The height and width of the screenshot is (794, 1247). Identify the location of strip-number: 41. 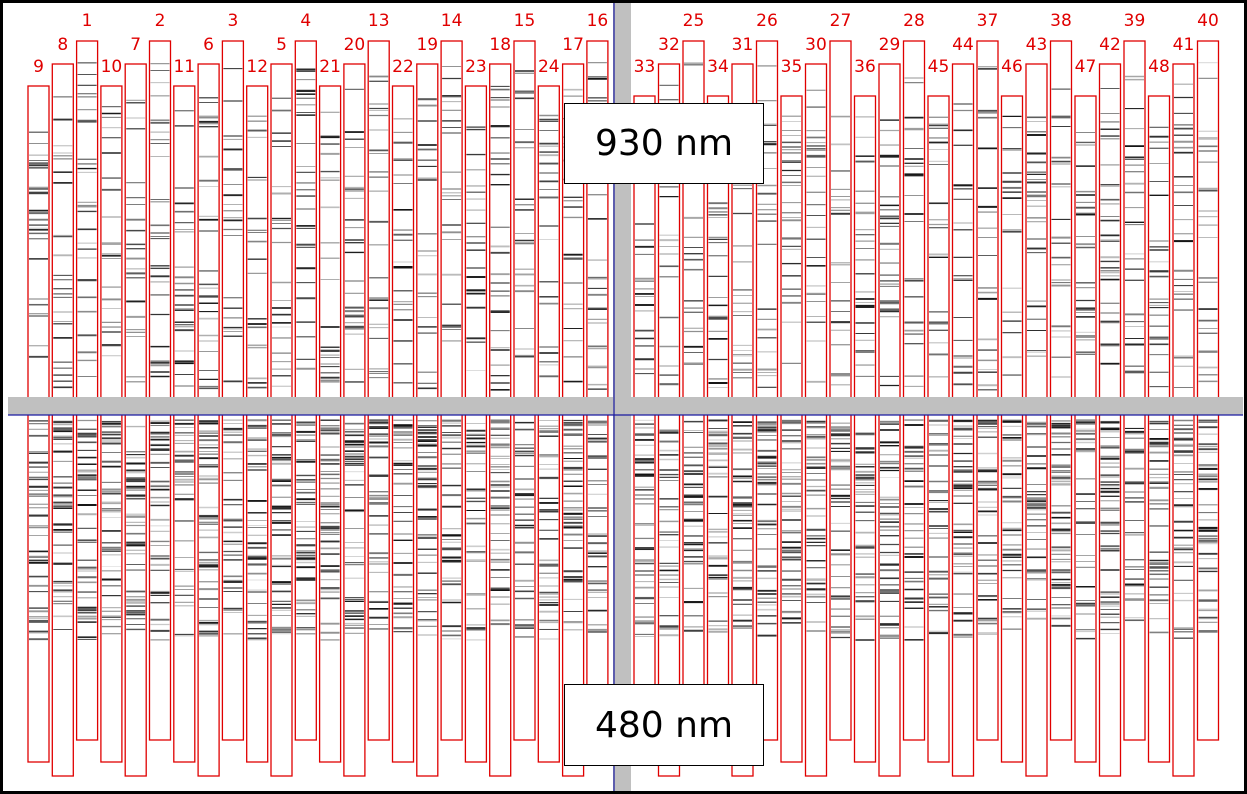
(1184, 45).